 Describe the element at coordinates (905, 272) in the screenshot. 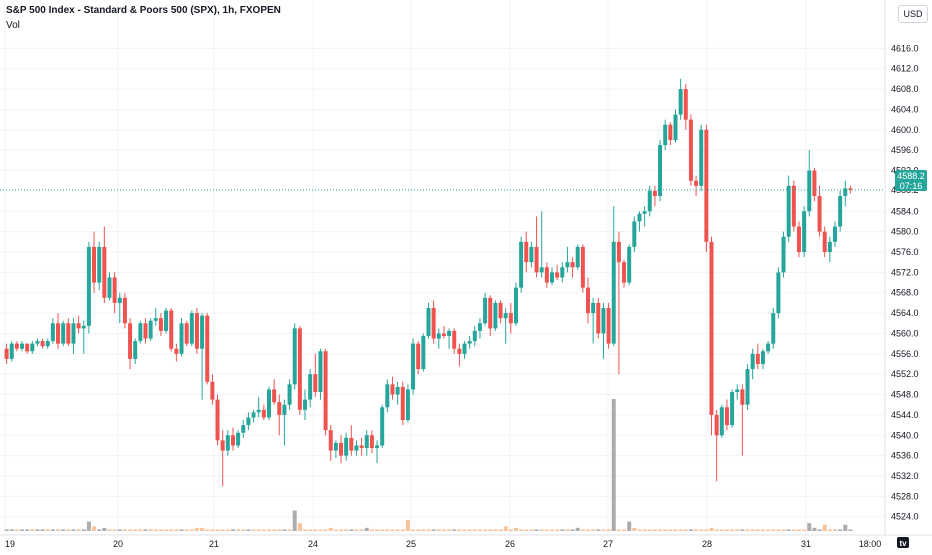

I see `y-tick-label: 4572.0` at that location.